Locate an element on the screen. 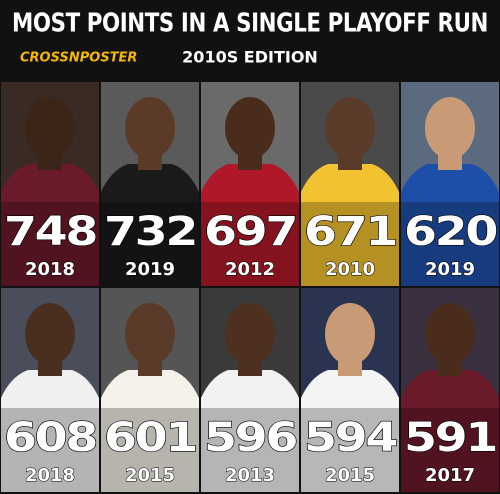 The image size is (500, 494). points: 608 is located at coordinates (50, 438).